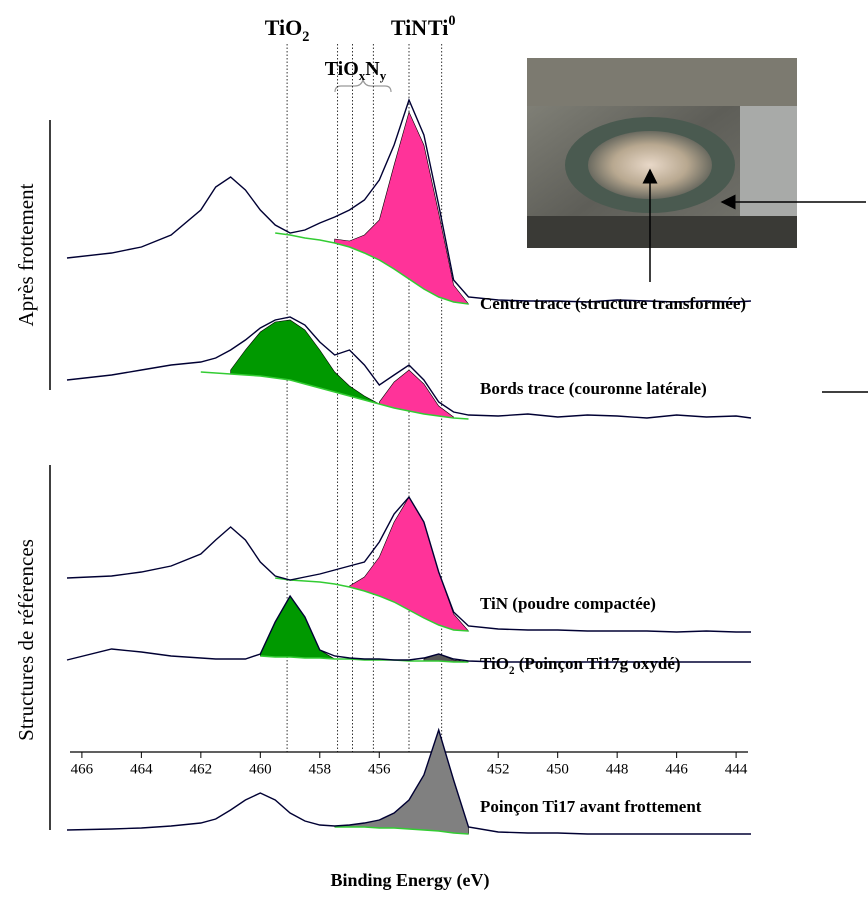  I want to click on peak-label: TiN, so click(409, 27).